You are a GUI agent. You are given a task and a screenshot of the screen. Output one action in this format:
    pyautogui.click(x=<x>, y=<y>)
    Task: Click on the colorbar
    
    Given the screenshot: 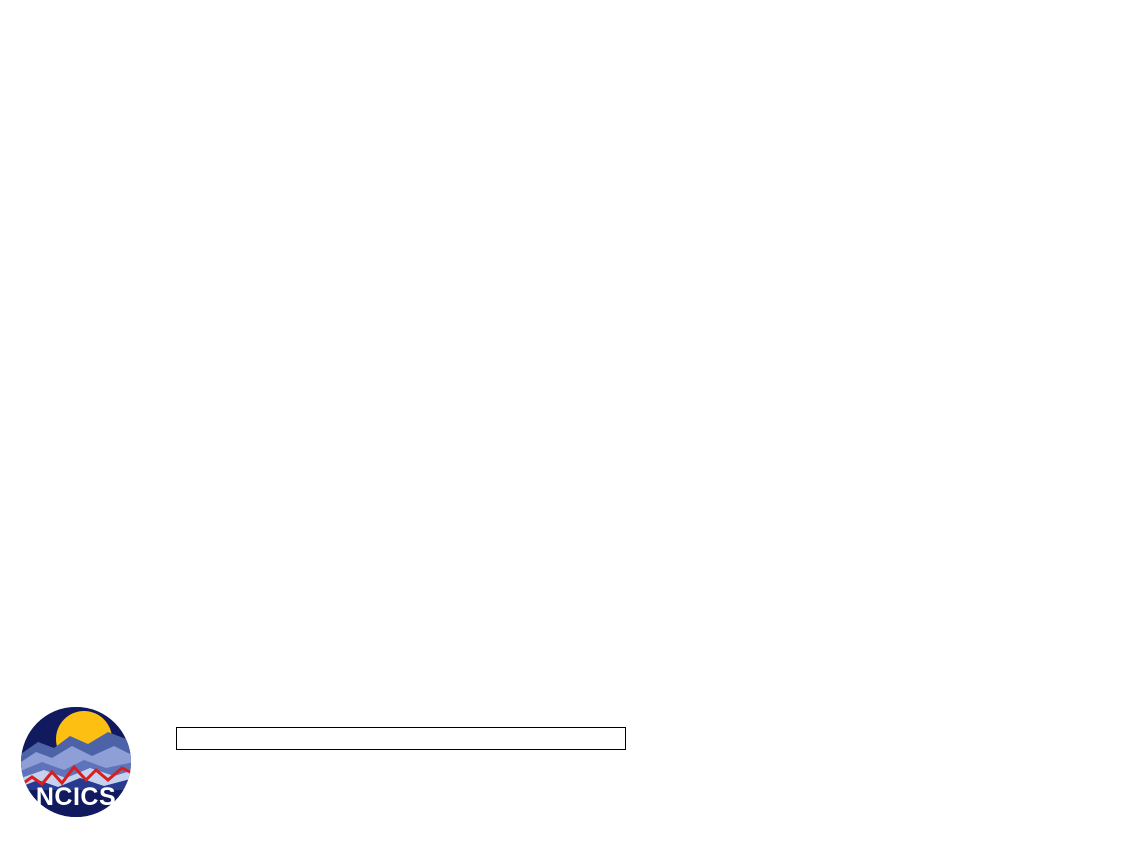 What is the action you would take?
    pyautogui.click(x=401, y=752)
    